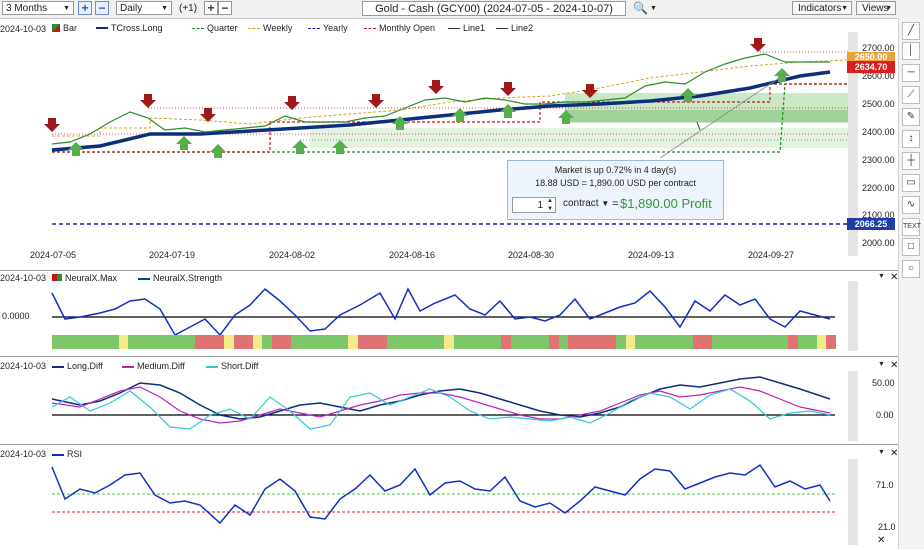 This screenshot has height=550, width=924. What do you see at coordinates (911, 51) in the screenshot?
I see `vertical-line-tool-icon: │` at bounding box center [911, 51].